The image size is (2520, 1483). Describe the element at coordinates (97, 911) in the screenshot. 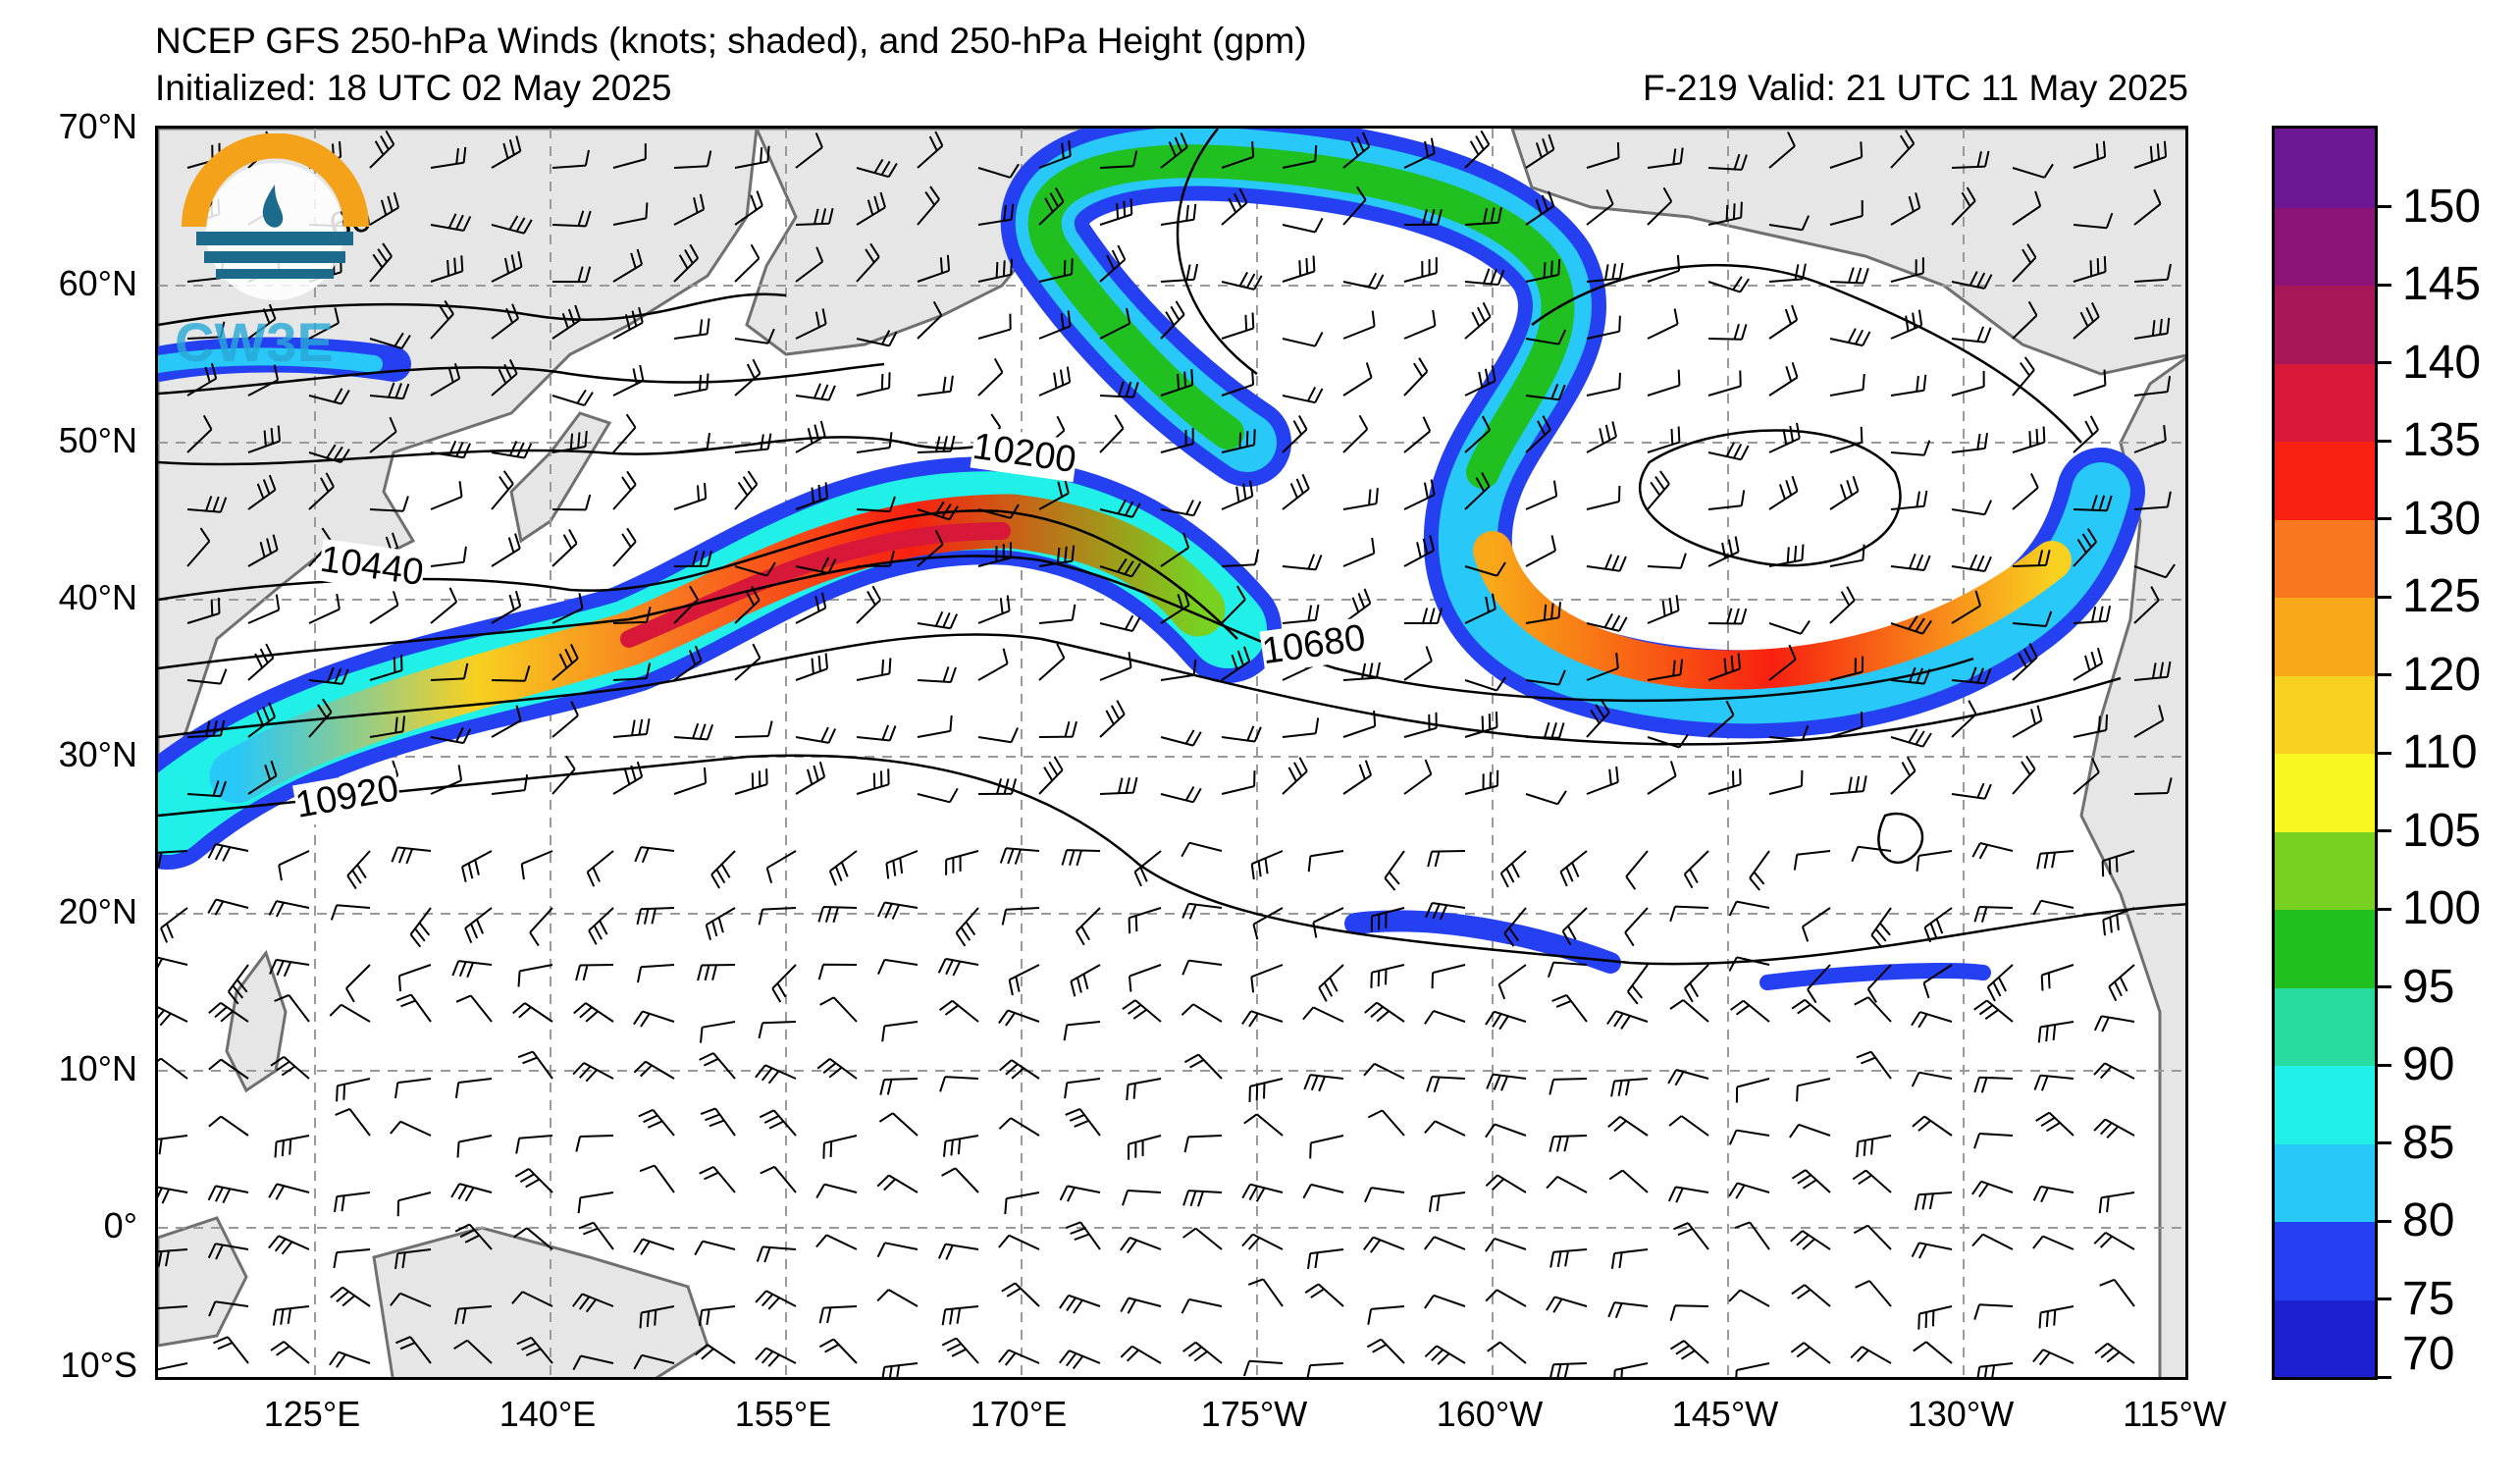

I see `latitude-label: 20°N` at that location.